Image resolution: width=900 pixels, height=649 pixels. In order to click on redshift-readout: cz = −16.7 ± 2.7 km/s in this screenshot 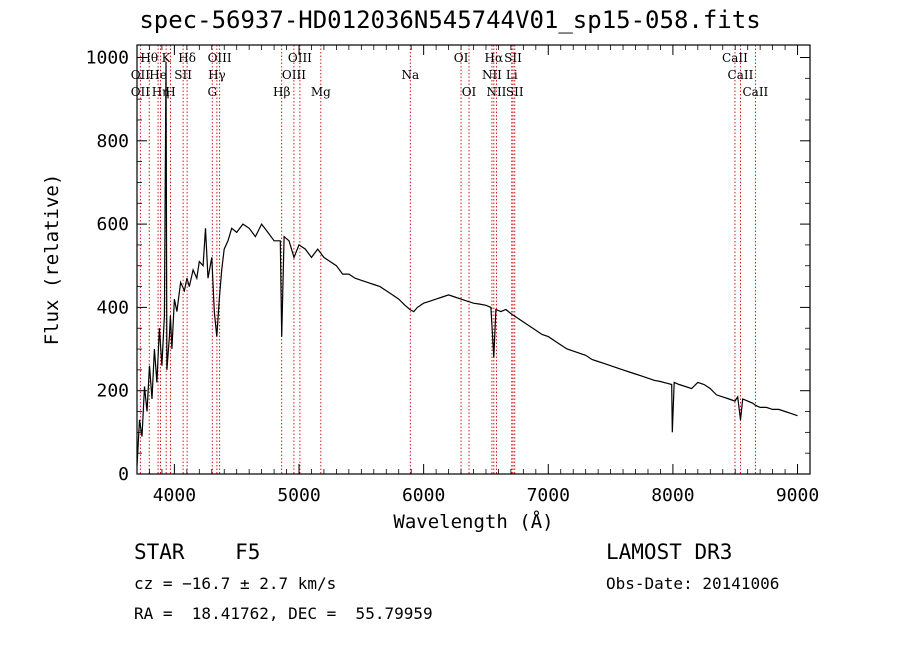, I will do `click(235, 583)`.